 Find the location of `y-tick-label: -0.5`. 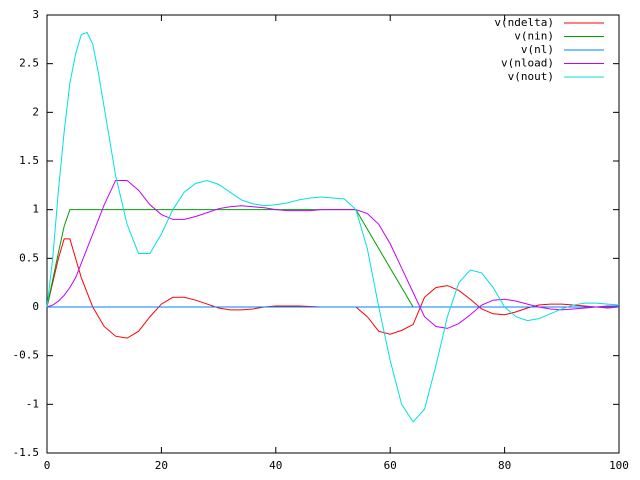

y-tick-label: -0.5 is located at coordinates (26, 355).